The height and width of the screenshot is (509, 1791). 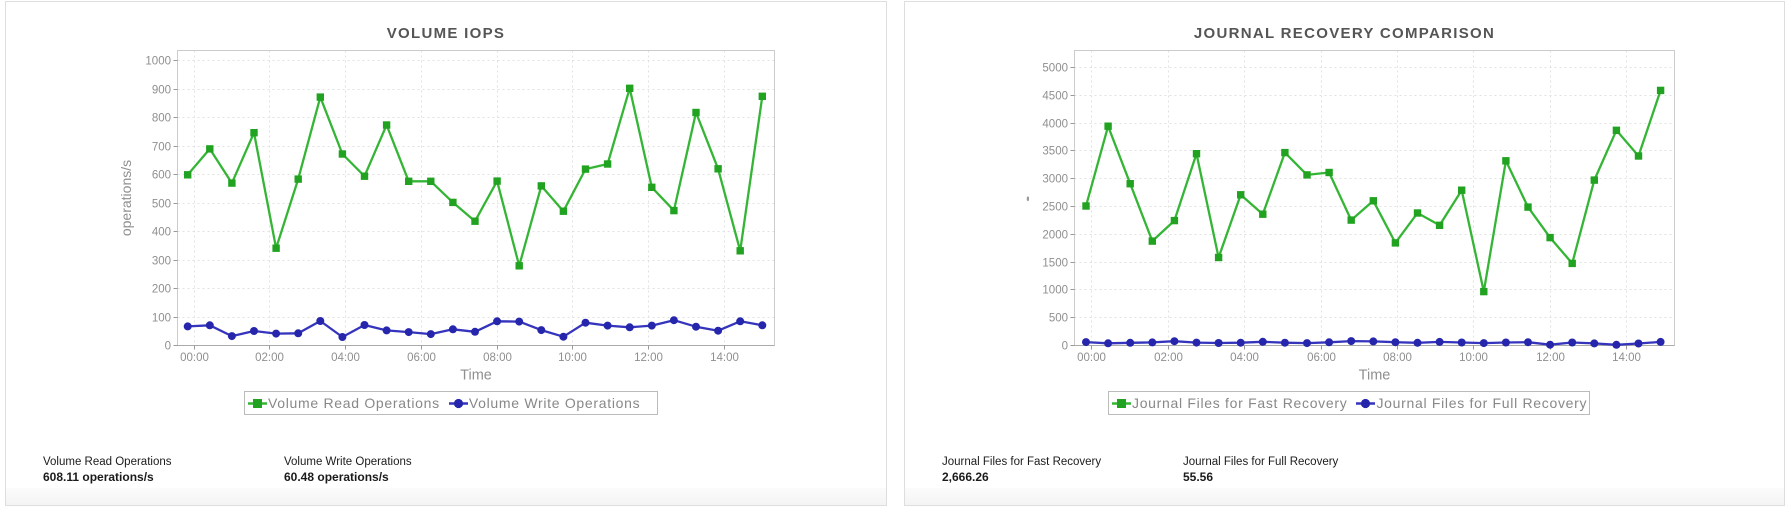 I want to click on svg-text: 300, so click(x=161, y=261).